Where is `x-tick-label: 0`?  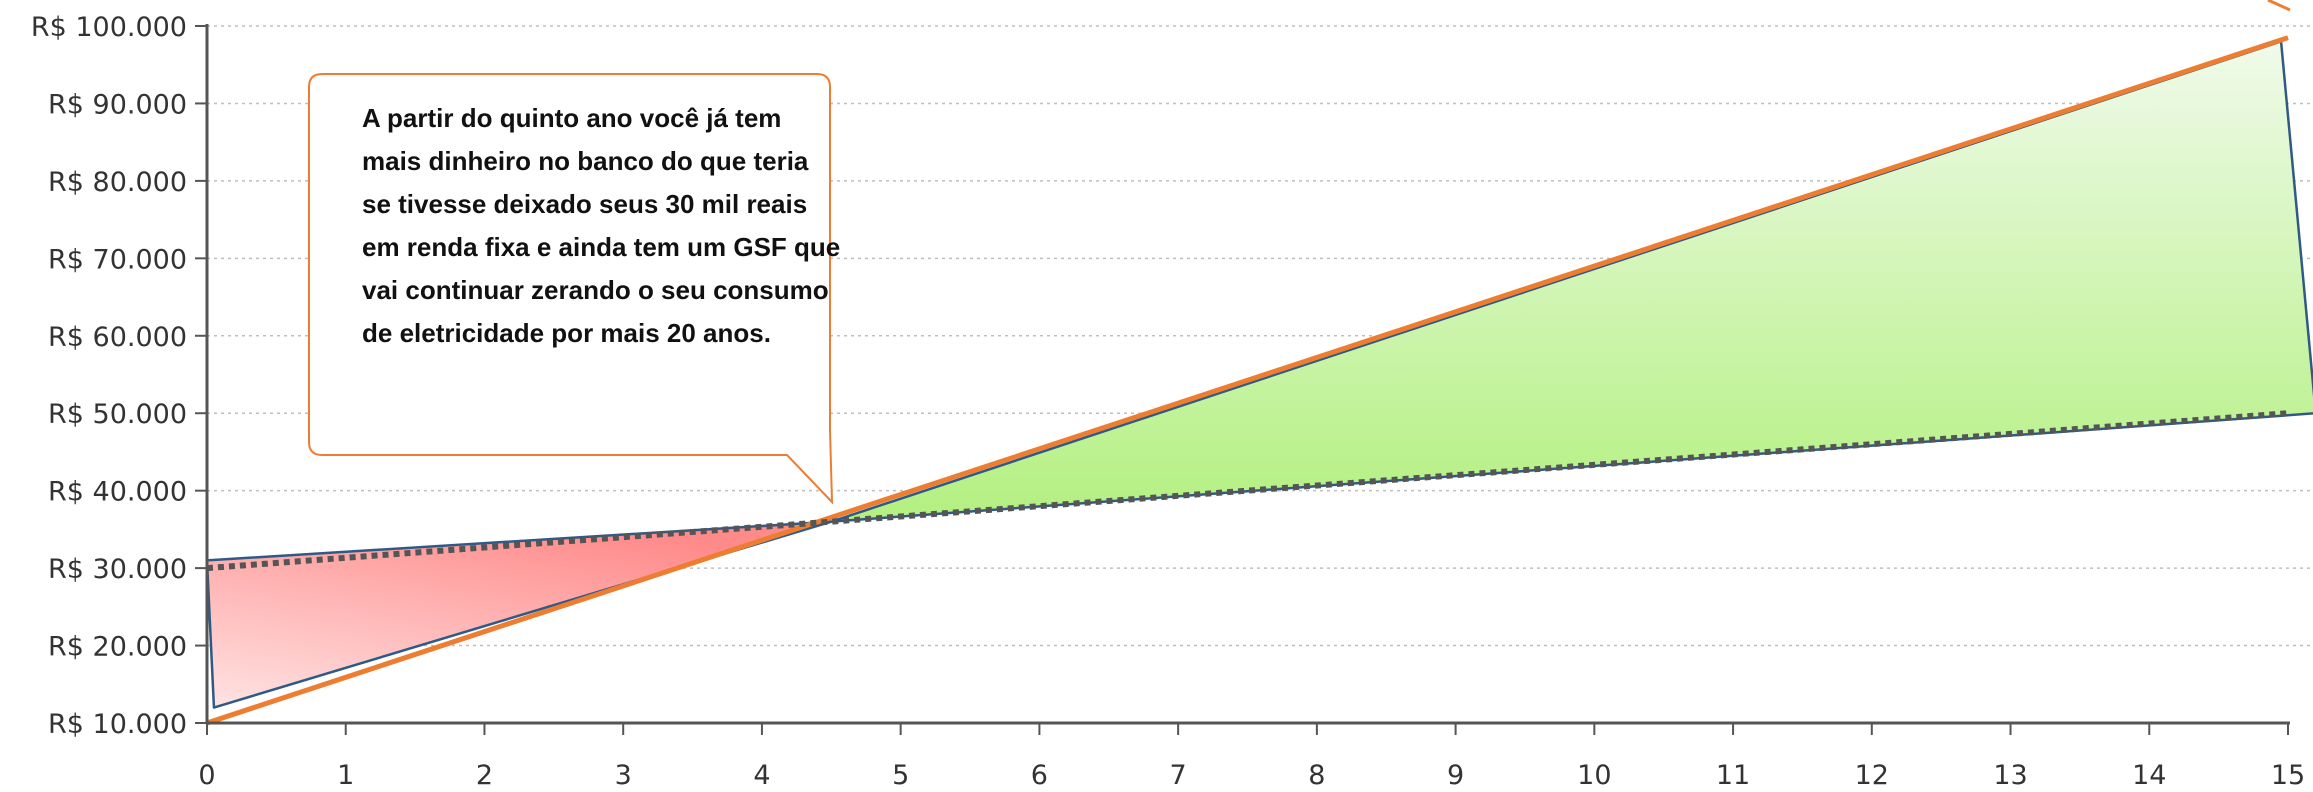 x-tick-label: 0 is located at coordinates (206, 773).